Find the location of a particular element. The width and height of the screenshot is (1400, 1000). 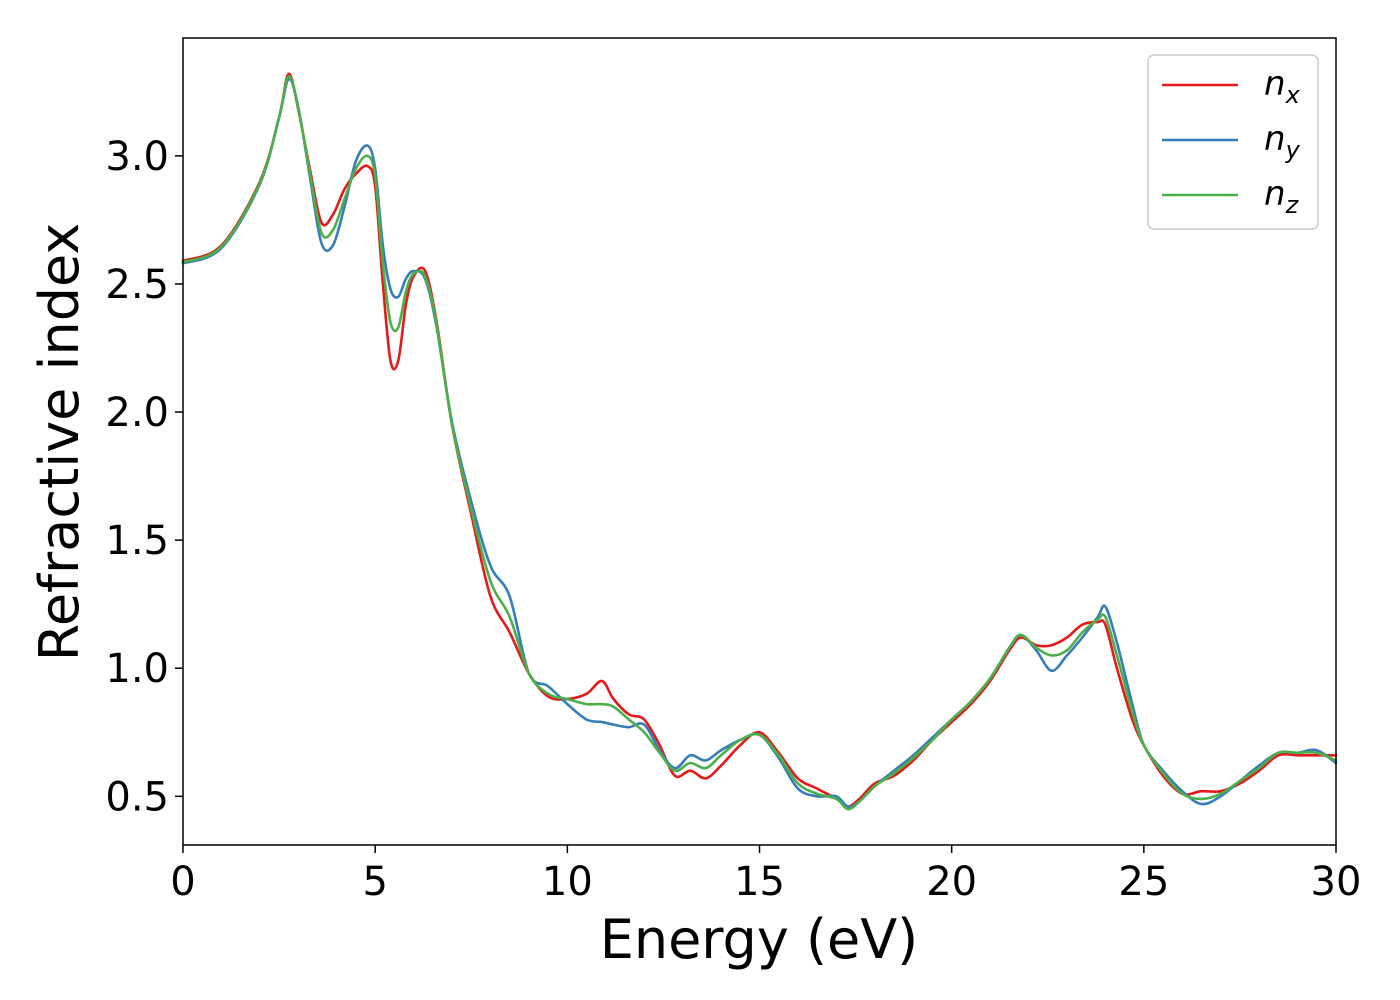

legend-label-ny: ny is located at coordinates (1282, 141).